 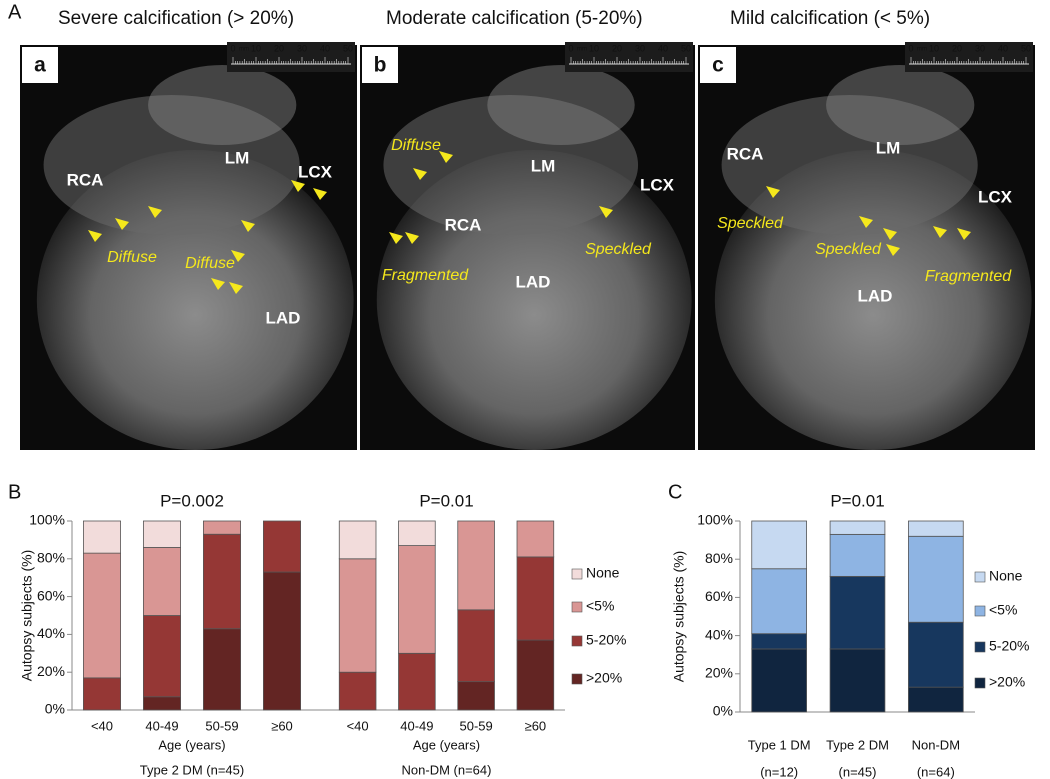 I want to click on scale-label: 0, so click(x=570, y=48).